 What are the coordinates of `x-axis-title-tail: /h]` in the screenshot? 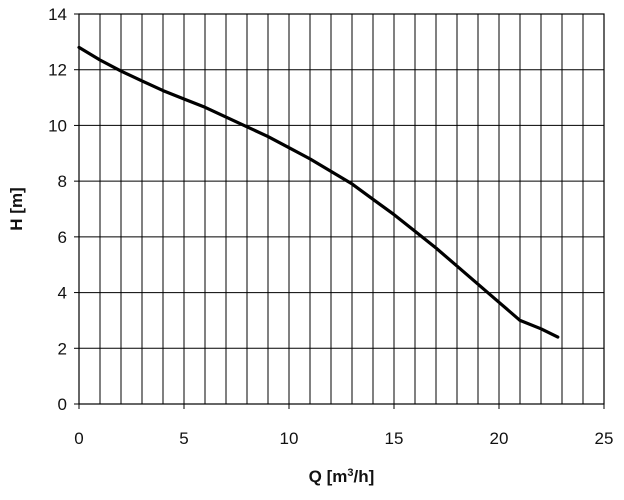 It's located at (364, 476).